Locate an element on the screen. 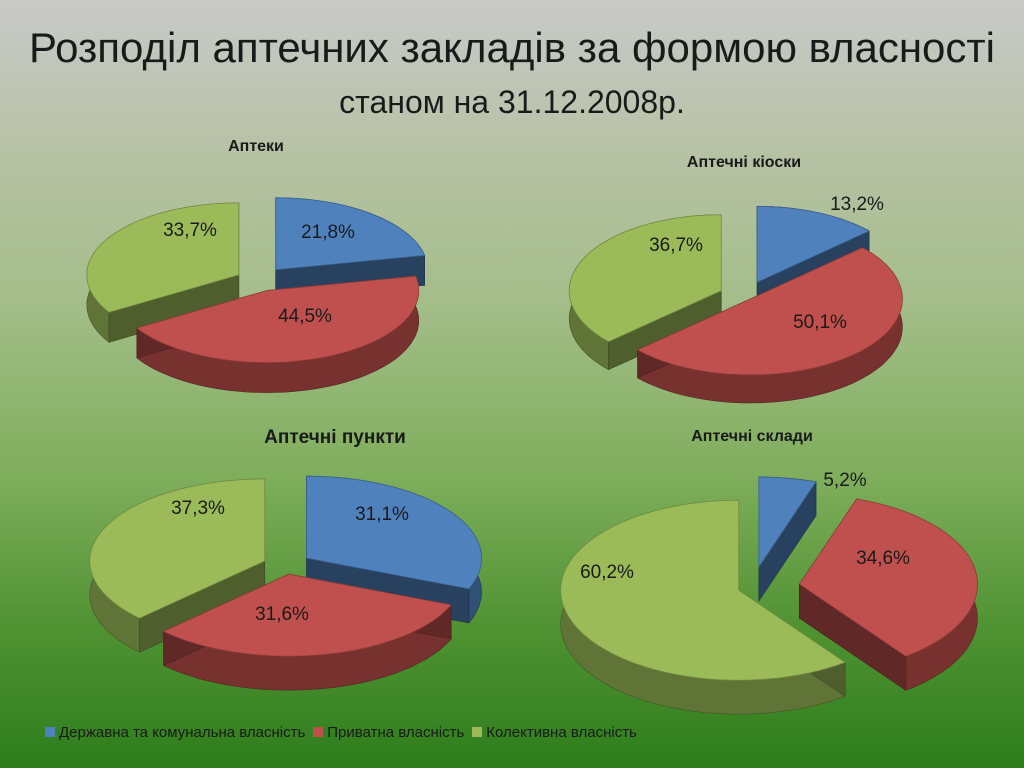  page-subtitle: станом на 31.12.2008р. is located at coordinates (512, 102).